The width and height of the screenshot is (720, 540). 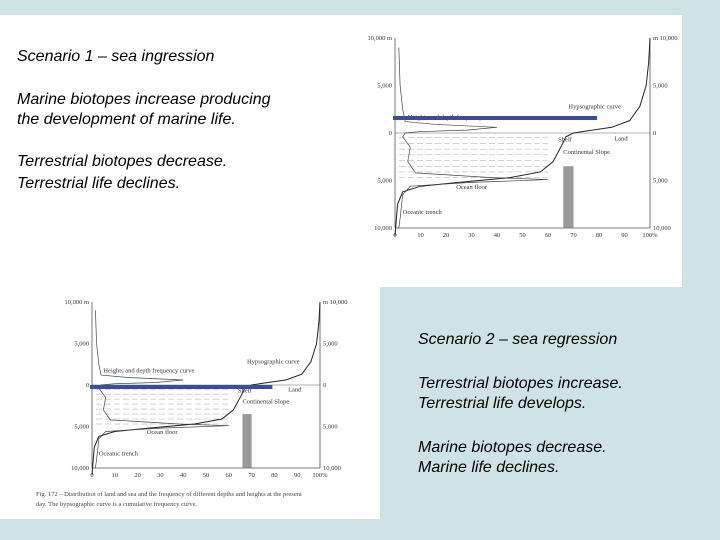 I want to click on text-line: the development of marine life., so click(x=126, y=119).